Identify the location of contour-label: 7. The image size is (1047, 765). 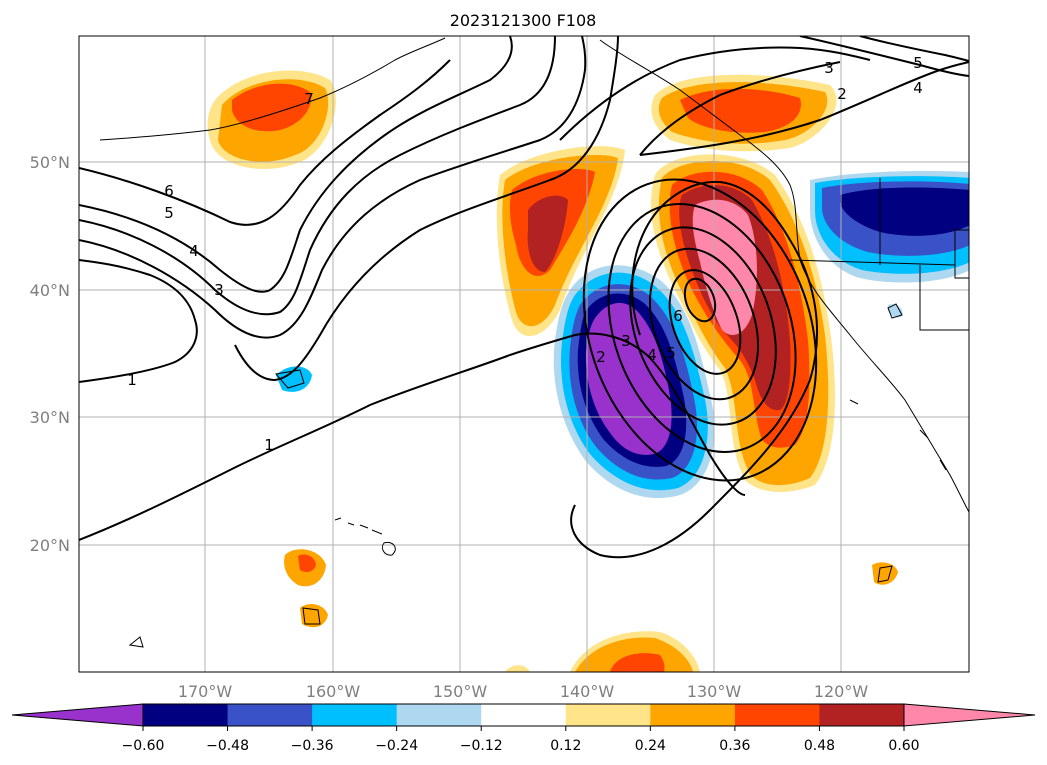
(309, 99).